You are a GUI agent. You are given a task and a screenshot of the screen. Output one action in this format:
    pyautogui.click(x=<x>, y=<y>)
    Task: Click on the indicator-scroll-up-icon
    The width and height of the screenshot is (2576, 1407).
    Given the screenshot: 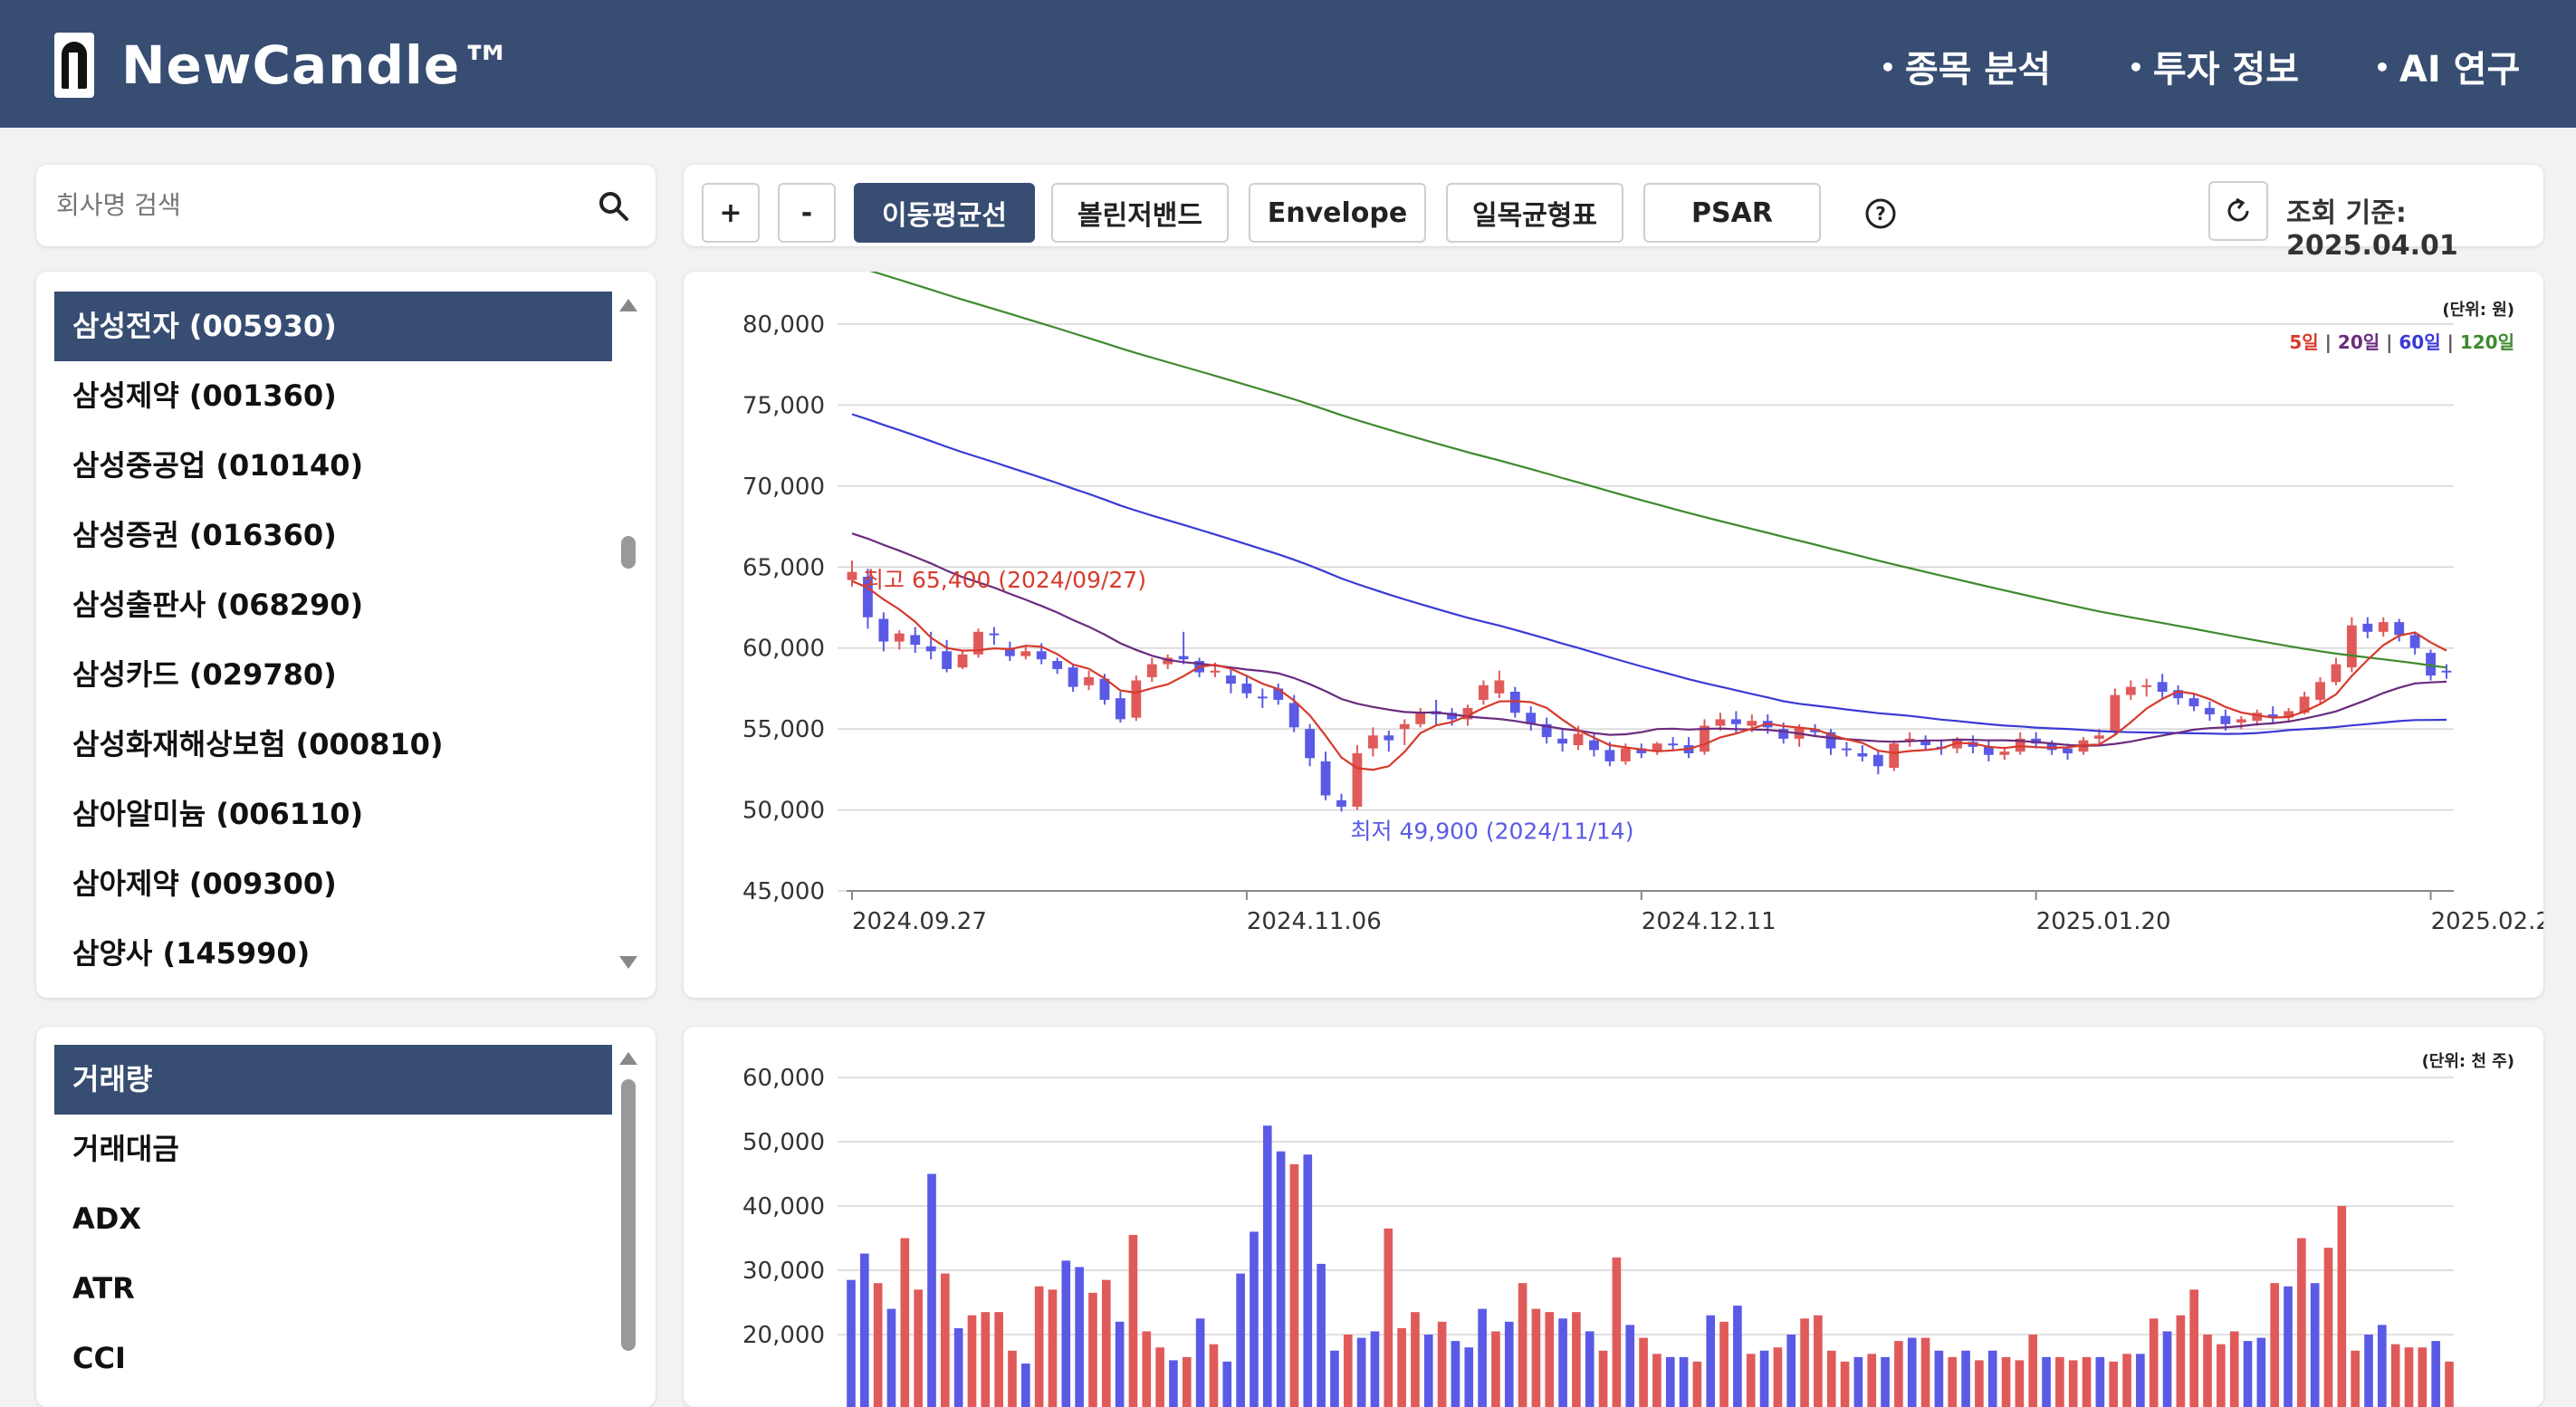 What is the action you would take?
    pyautogui.click(x=628, y=1059)
    